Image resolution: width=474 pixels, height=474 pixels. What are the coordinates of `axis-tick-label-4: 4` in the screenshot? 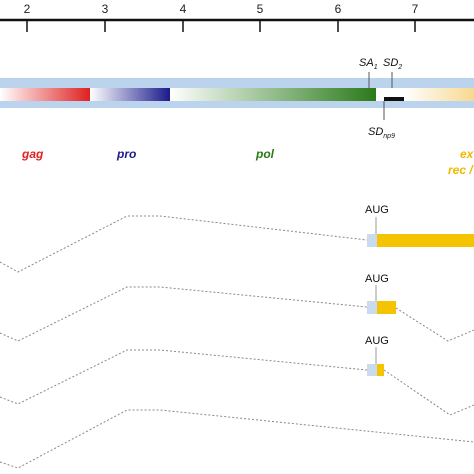 It's located at (183, 9).